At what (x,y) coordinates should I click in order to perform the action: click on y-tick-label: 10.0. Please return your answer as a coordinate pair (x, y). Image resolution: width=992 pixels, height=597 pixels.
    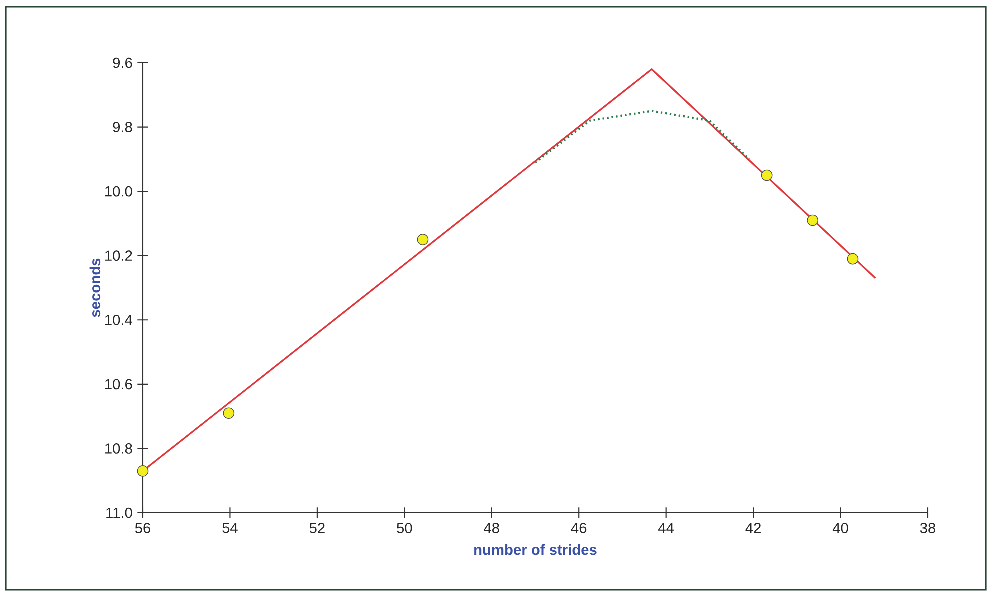
    Looking at the image, I should click on (119, 191).